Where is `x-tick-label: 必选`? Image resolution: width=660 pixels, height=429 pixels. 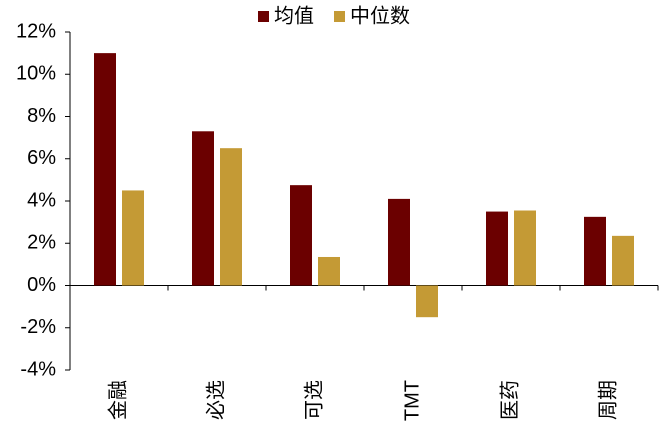
x-tick-label: 必选 is located at coordinates (215, 400).